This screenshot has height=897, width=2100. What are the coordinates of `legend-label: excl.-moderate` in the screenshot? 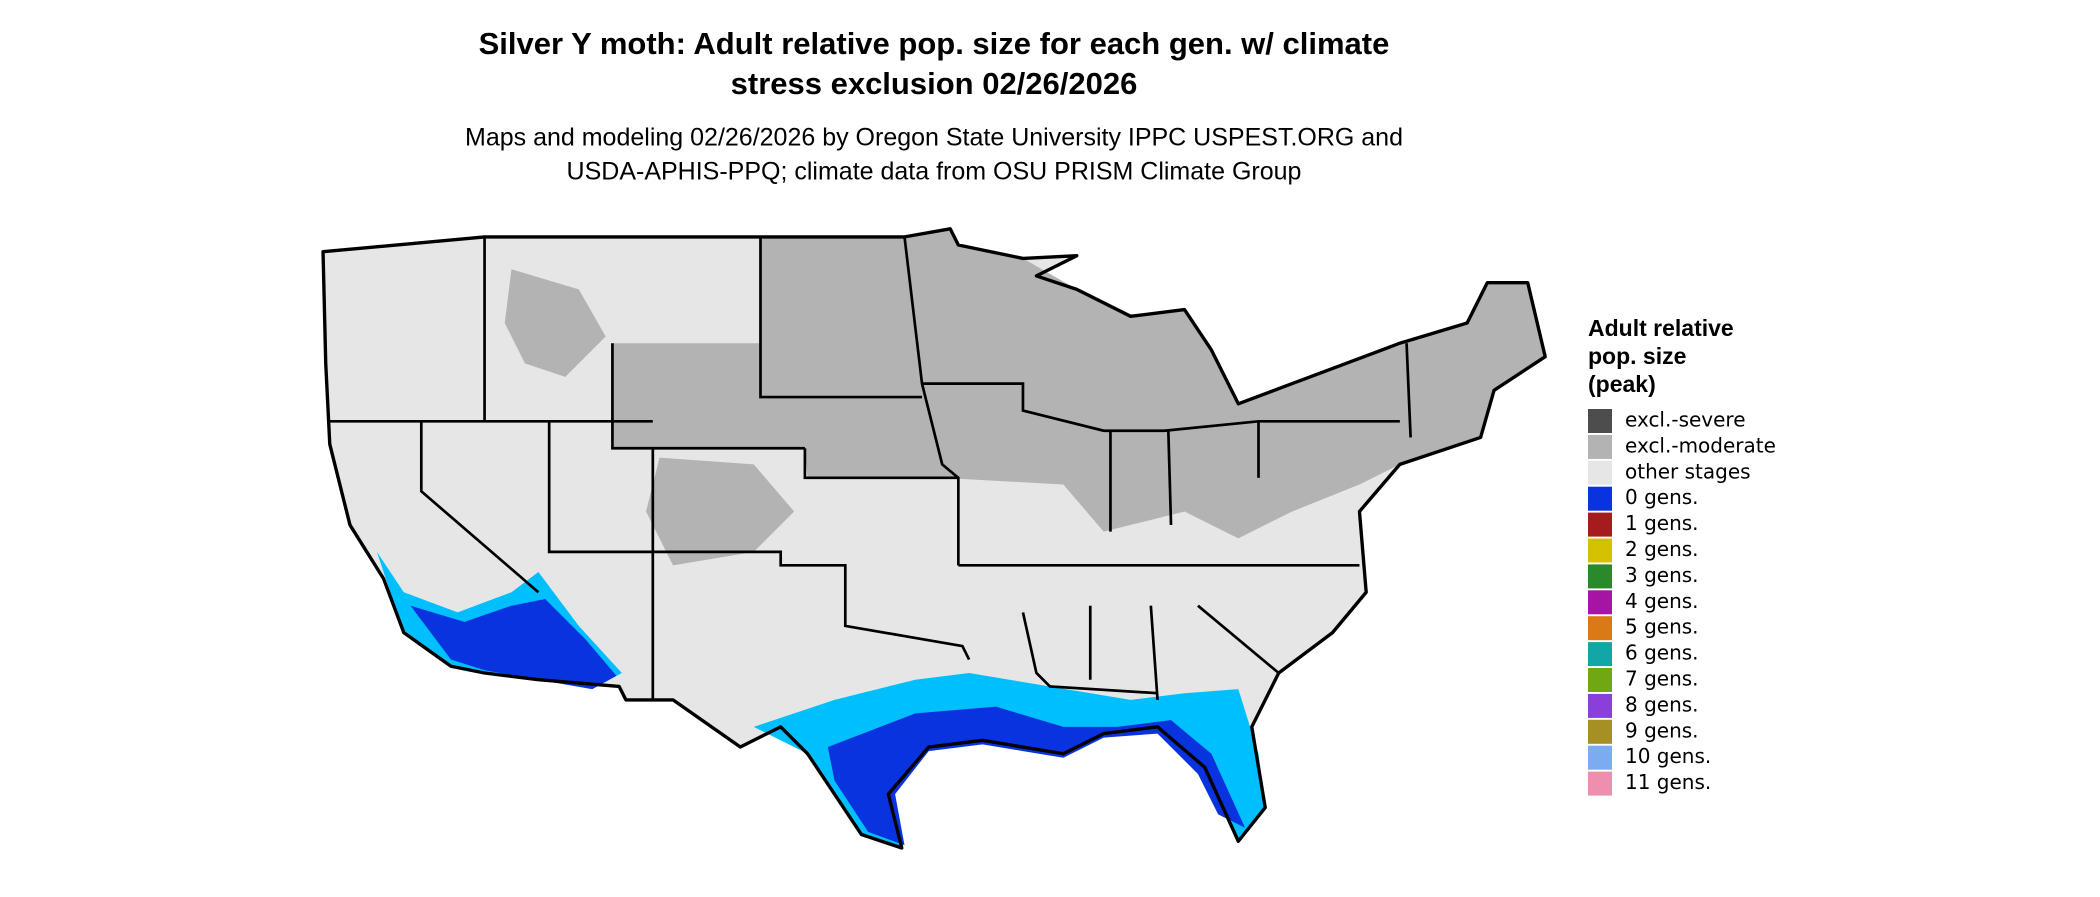 It's located at (1700, 445).